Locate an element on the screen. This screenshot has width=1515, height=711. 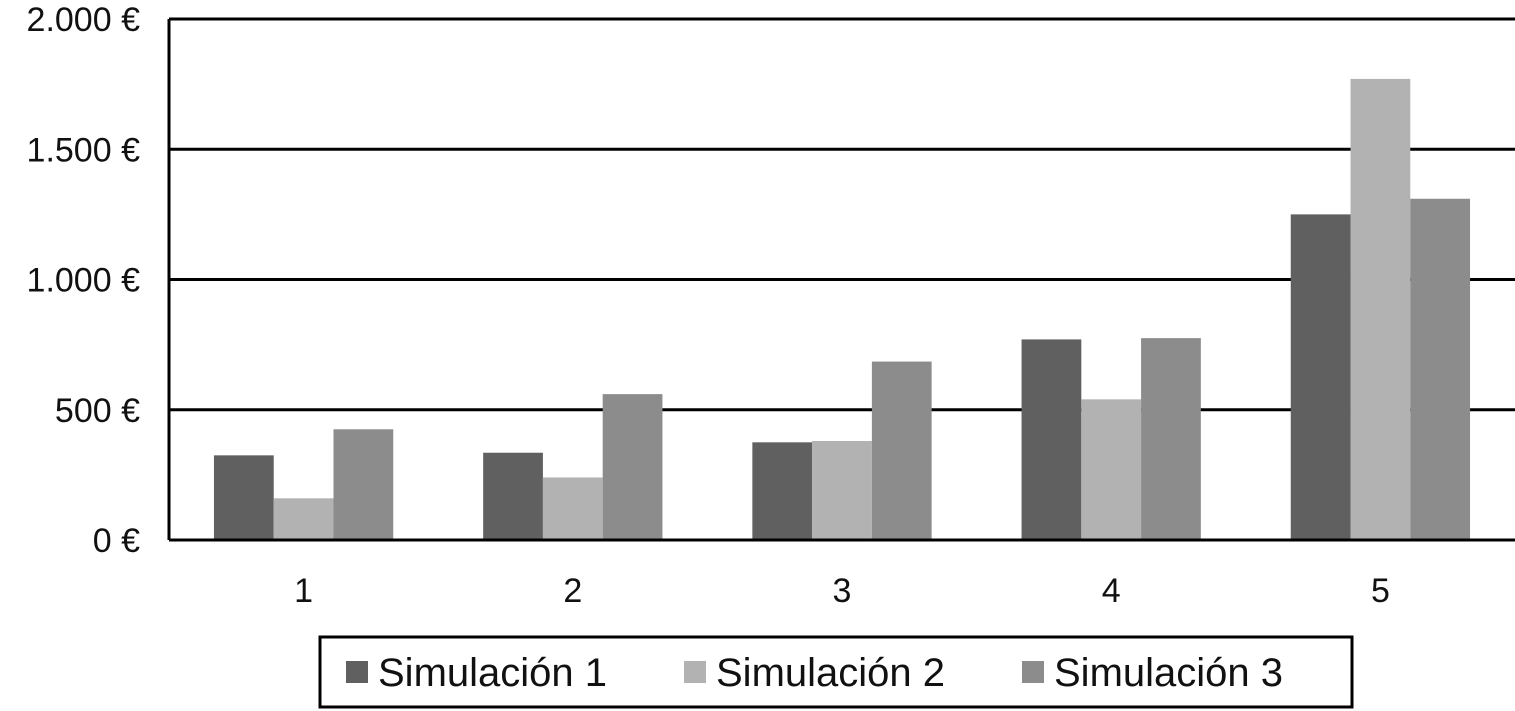
y-tick-label: 500 € is located at coordinates (97, 411).